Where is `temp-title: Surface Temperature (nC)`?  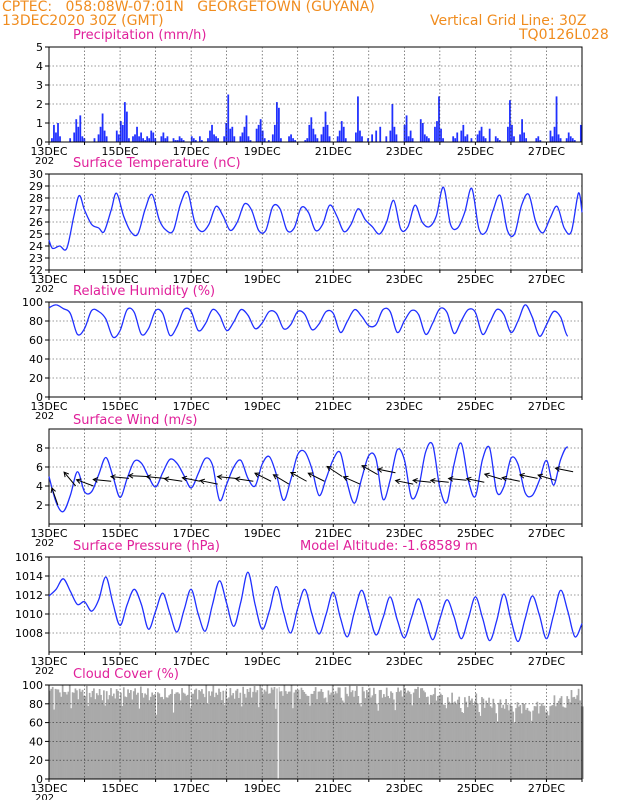
temp-title: Surface Temperature (nC) is located at coordinates (157, 163).